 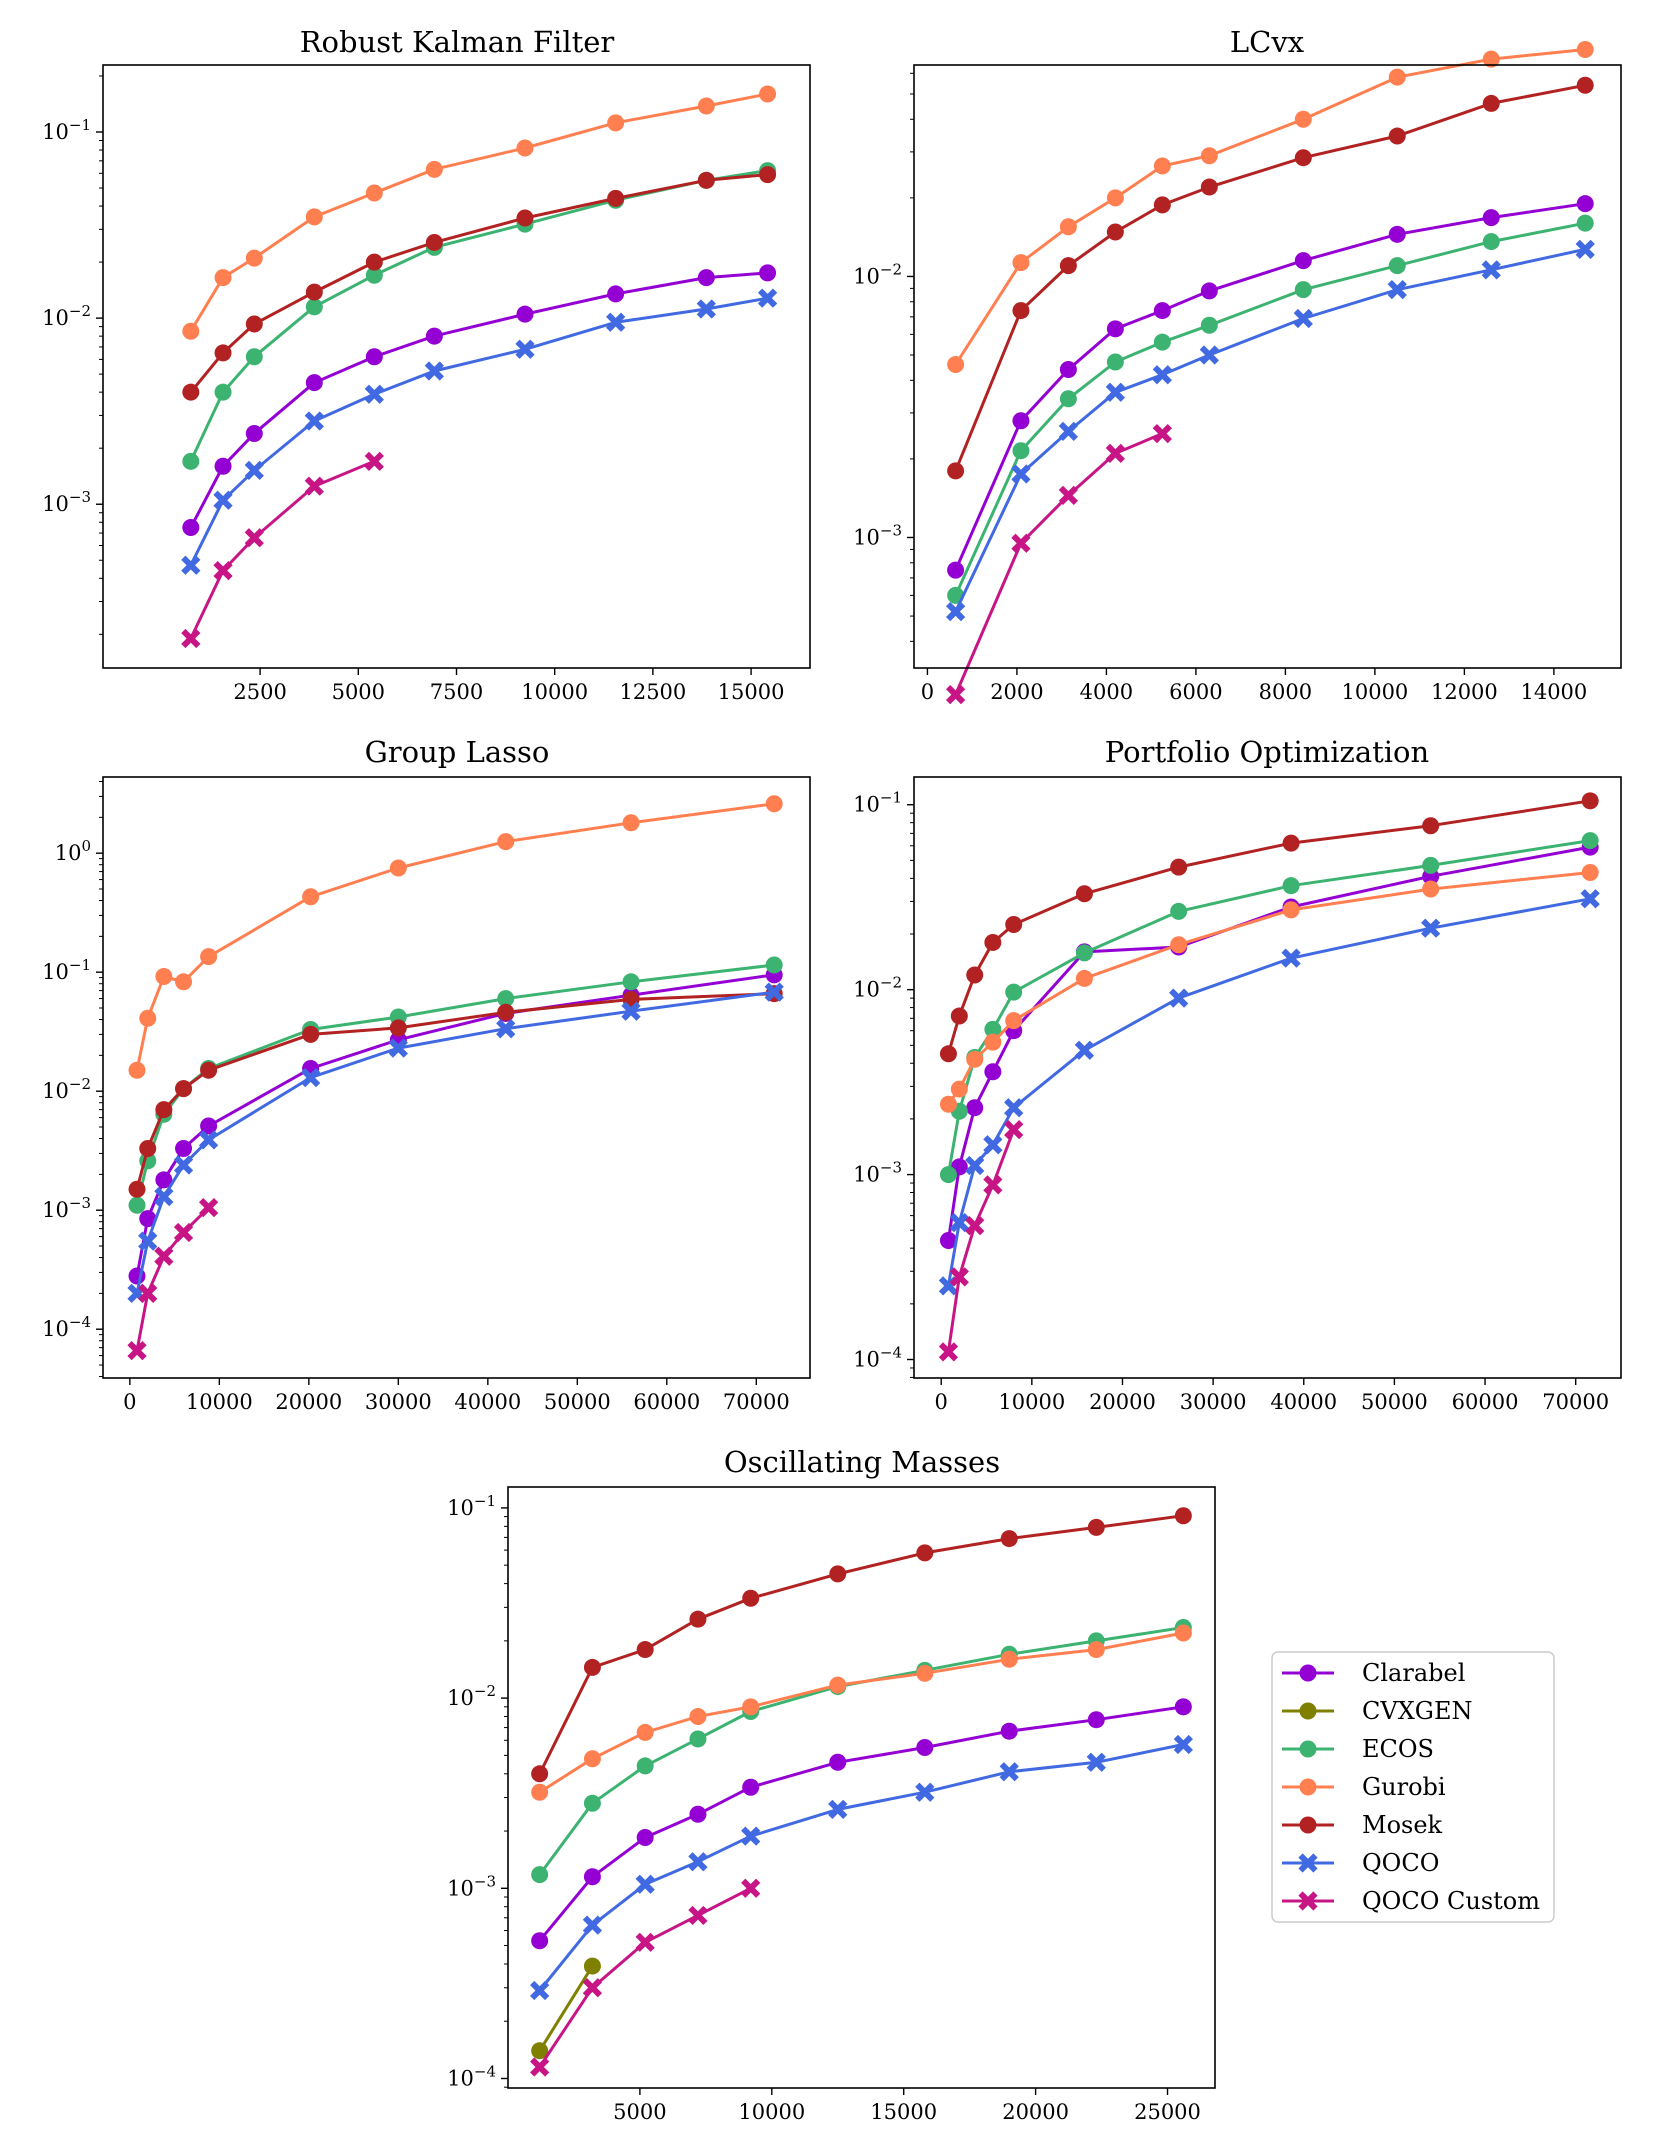 I want to click on x-tick-label: 60000, so click(x=666, y=1402).